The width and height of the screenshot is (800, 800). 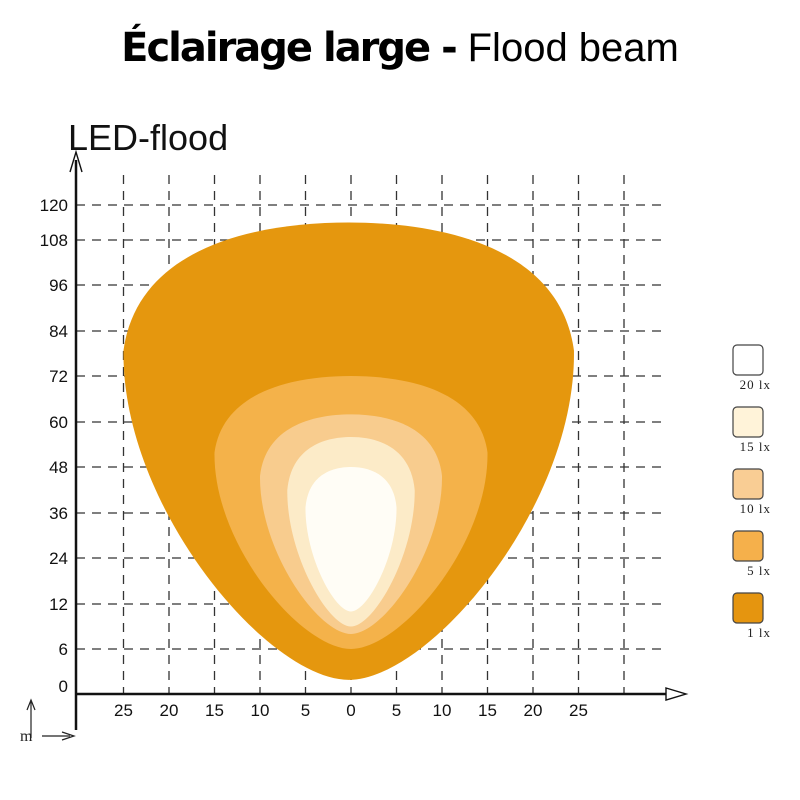 I want to click on legend-label: 20 lx, so click(x=755, y=384).